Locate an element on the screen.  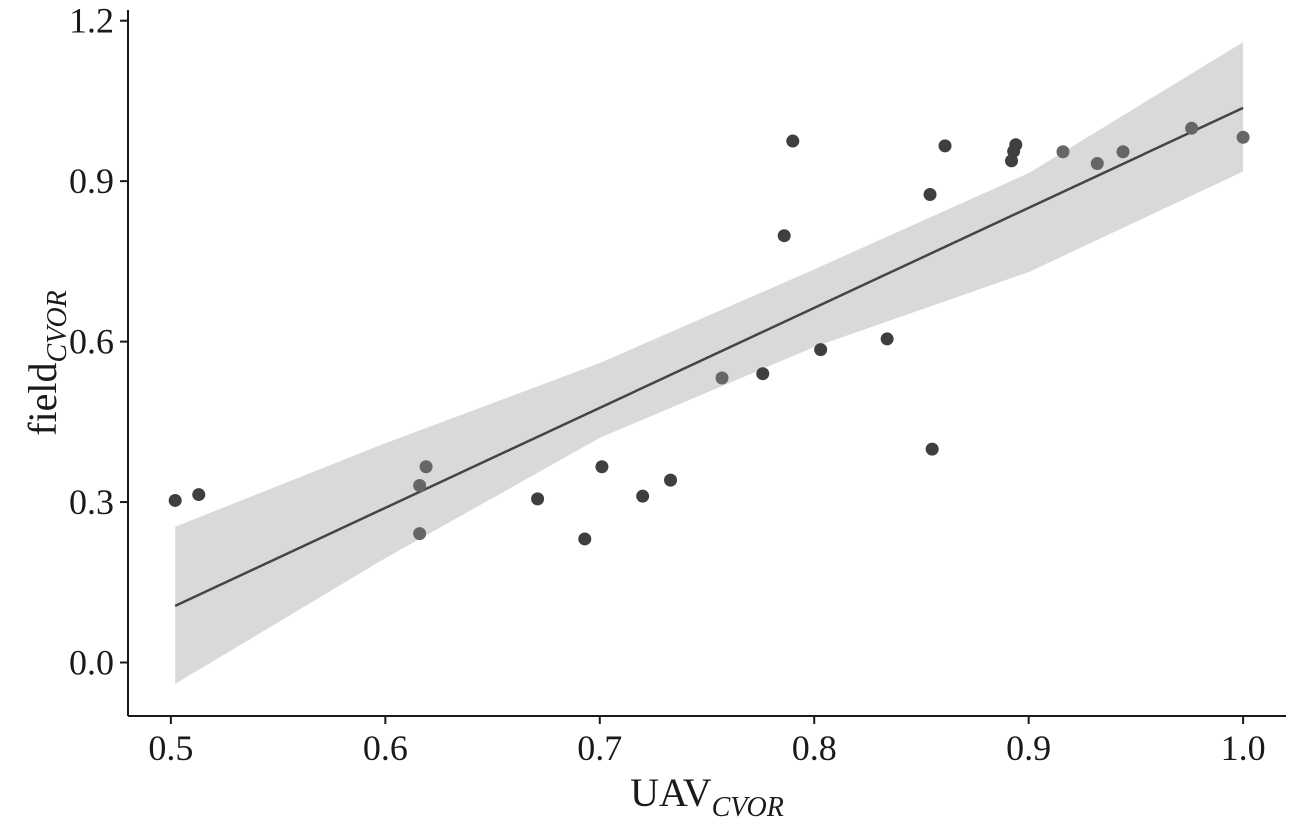
x-tick-label: 0.8 is located at coordinates (814, 748).